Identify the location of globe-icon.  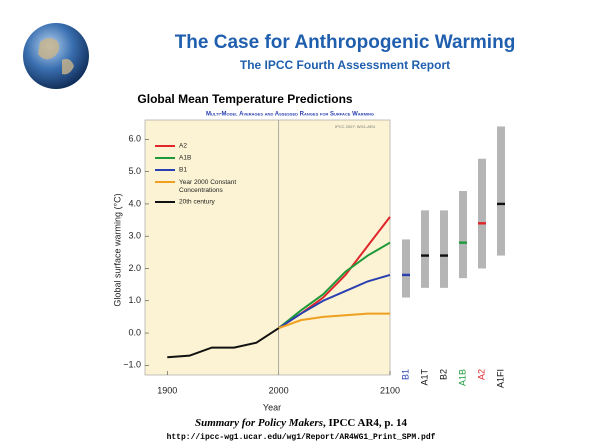
(56, 56).